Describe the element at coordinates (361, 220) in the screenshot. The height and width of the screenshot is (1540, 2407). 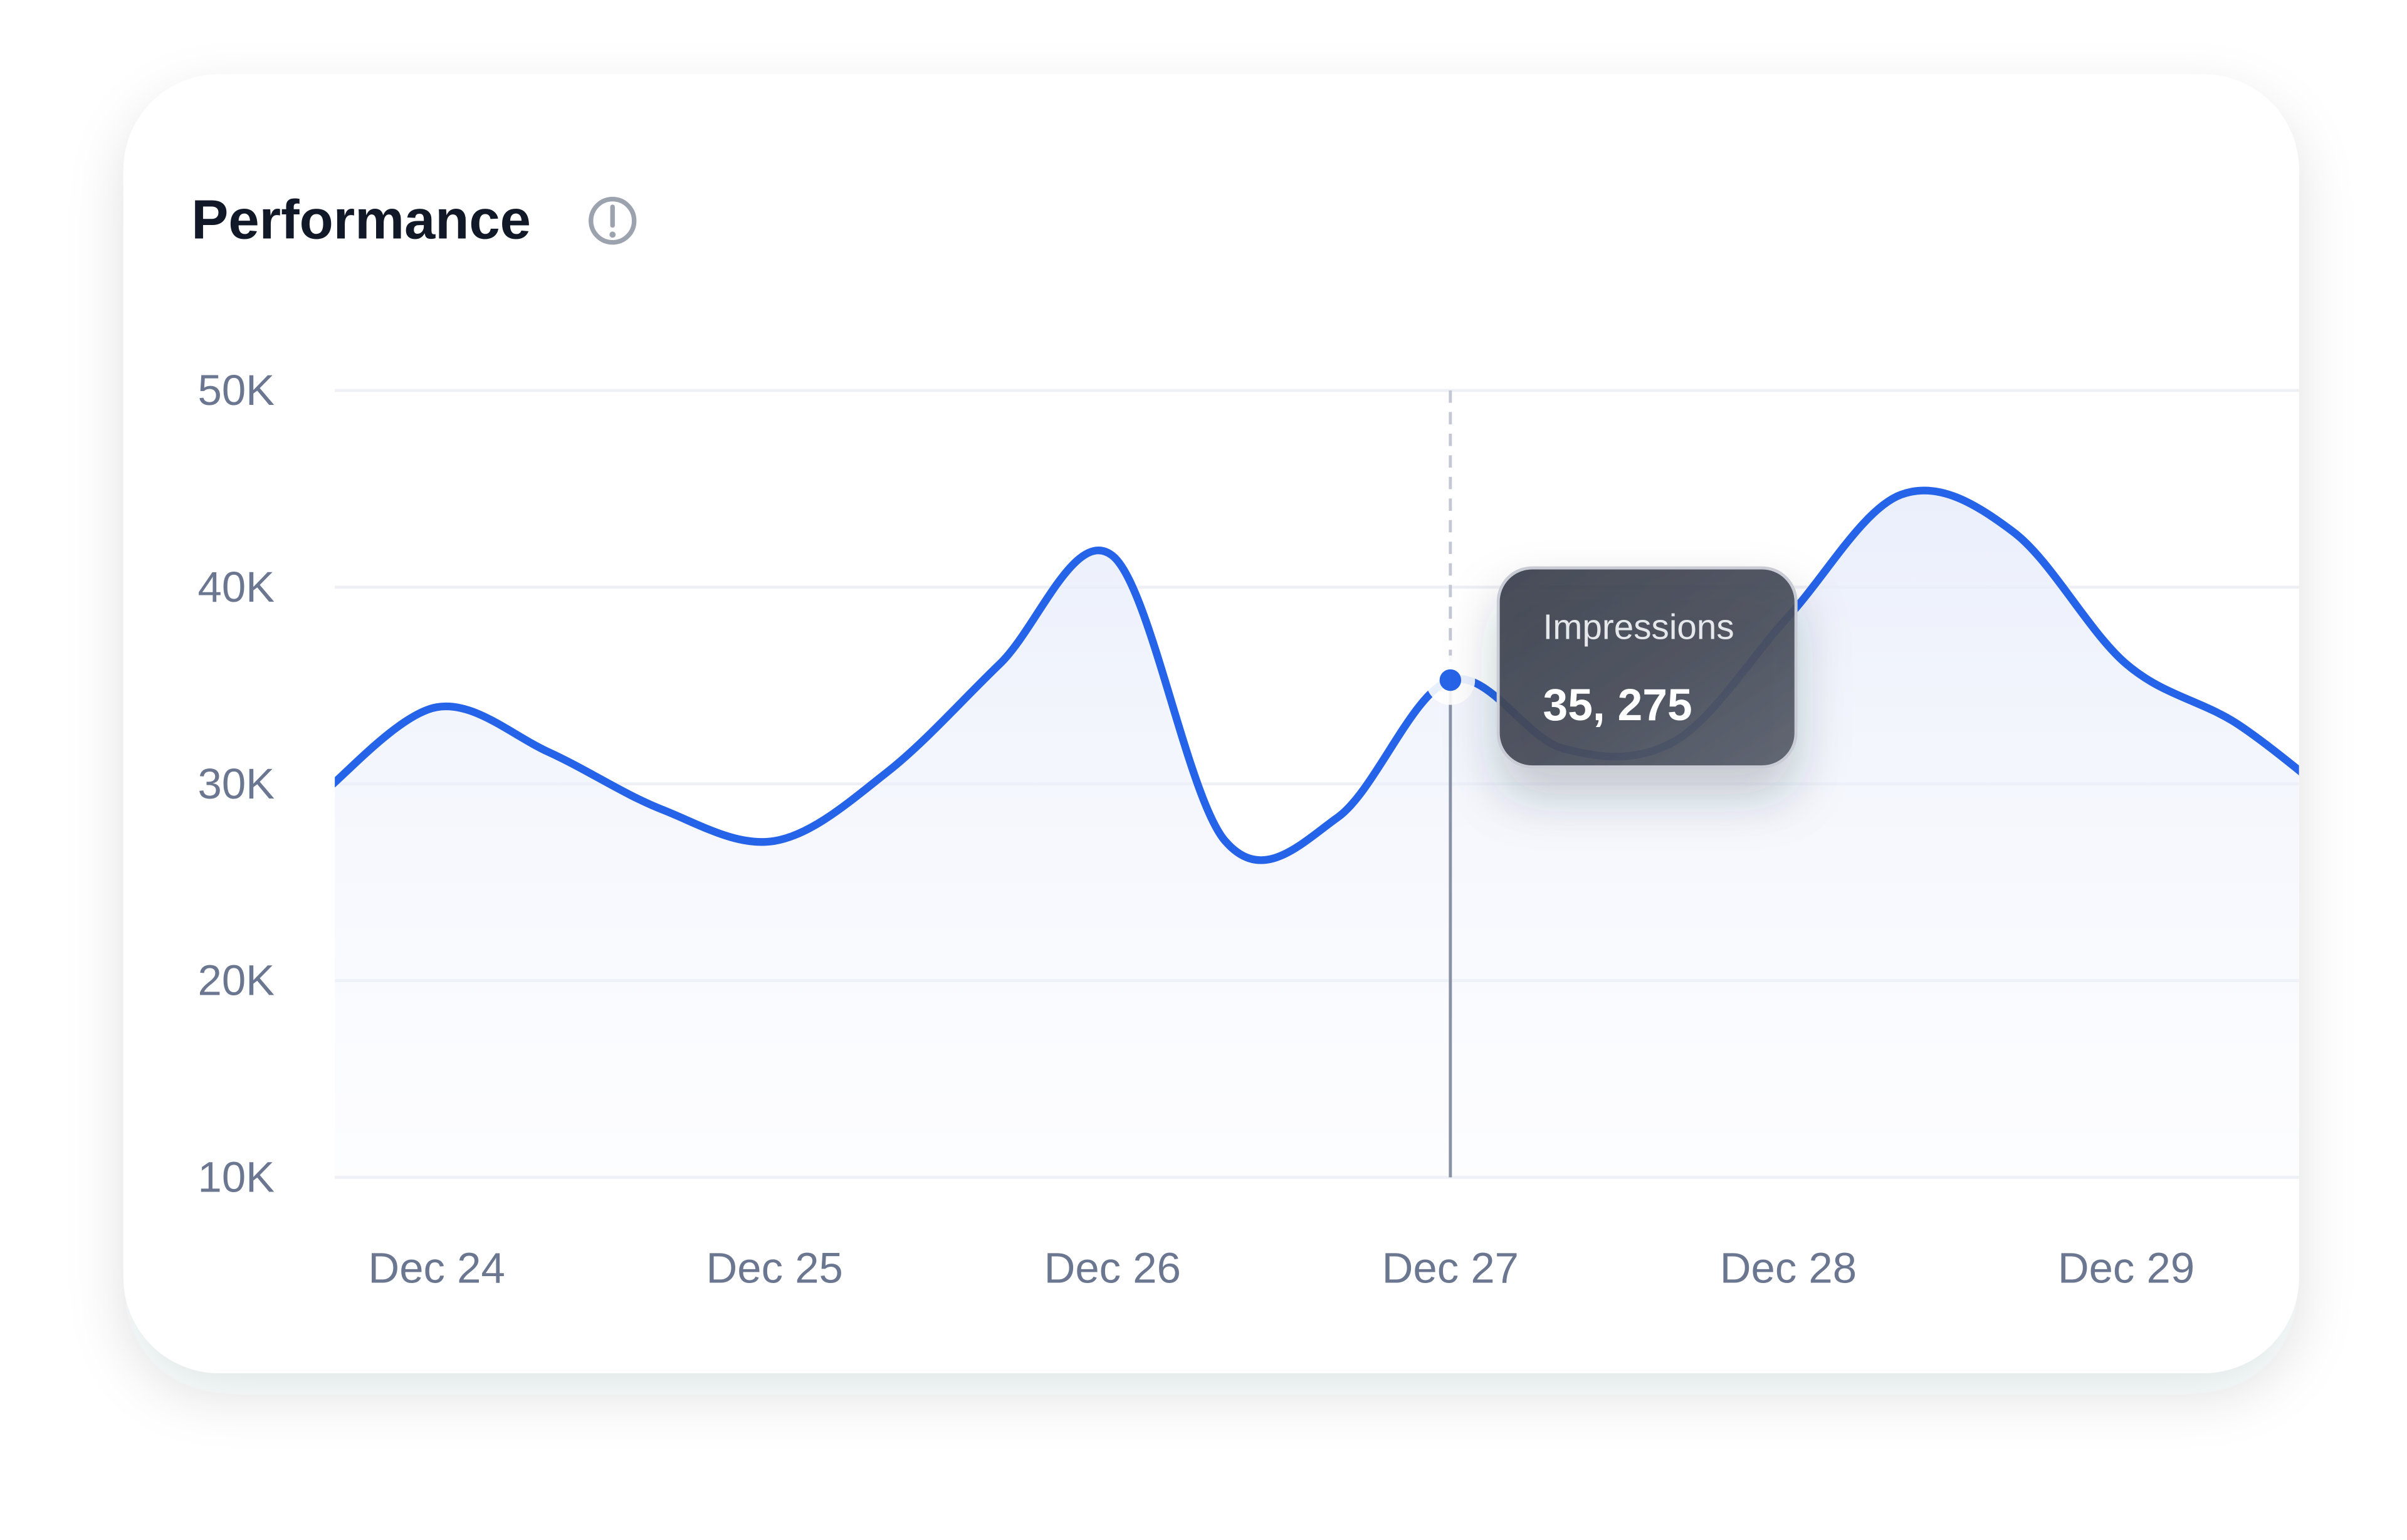
I see `chart-title: Performance` at that location.